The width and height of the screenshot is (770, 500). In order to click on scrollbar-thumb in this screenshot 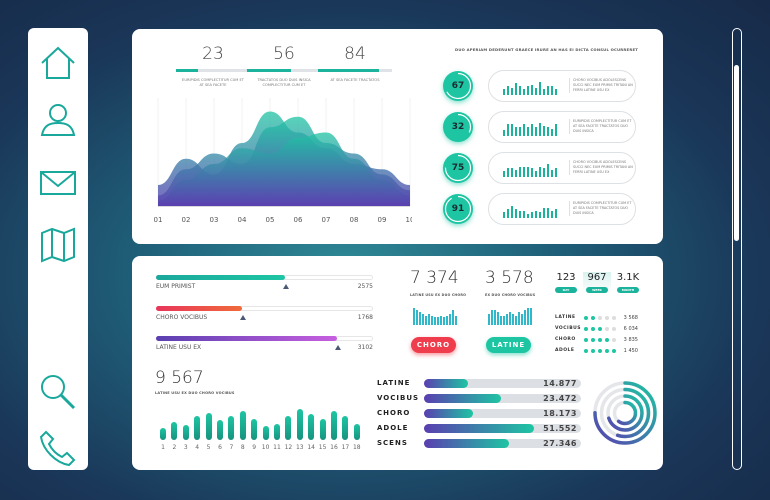, I will do `click(736, 153)`.